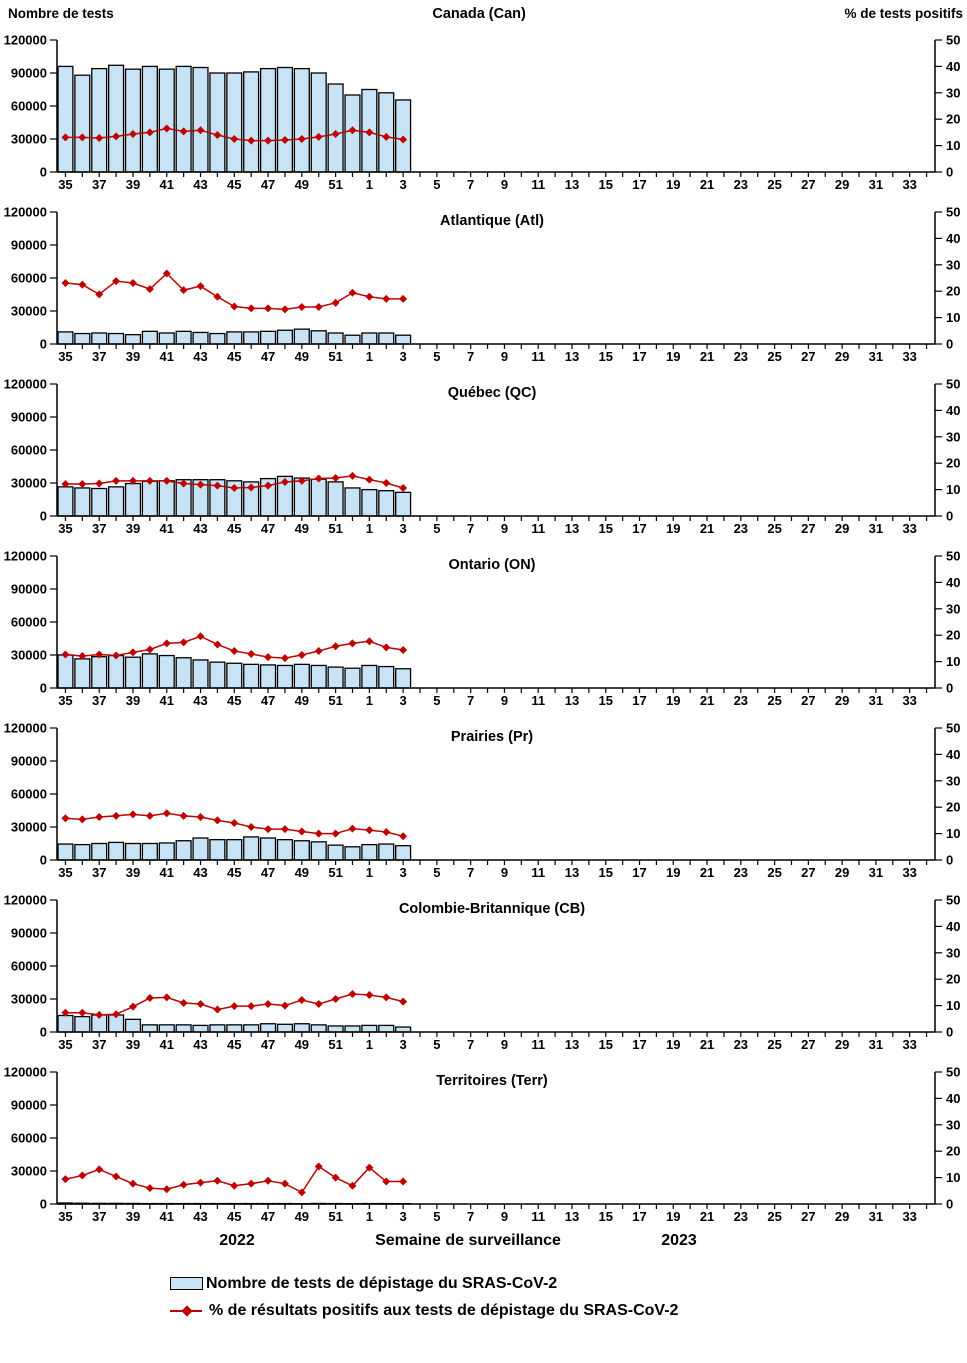  I want to click on right-axis: 0 10 20 30 40 50, so click(947, 622).